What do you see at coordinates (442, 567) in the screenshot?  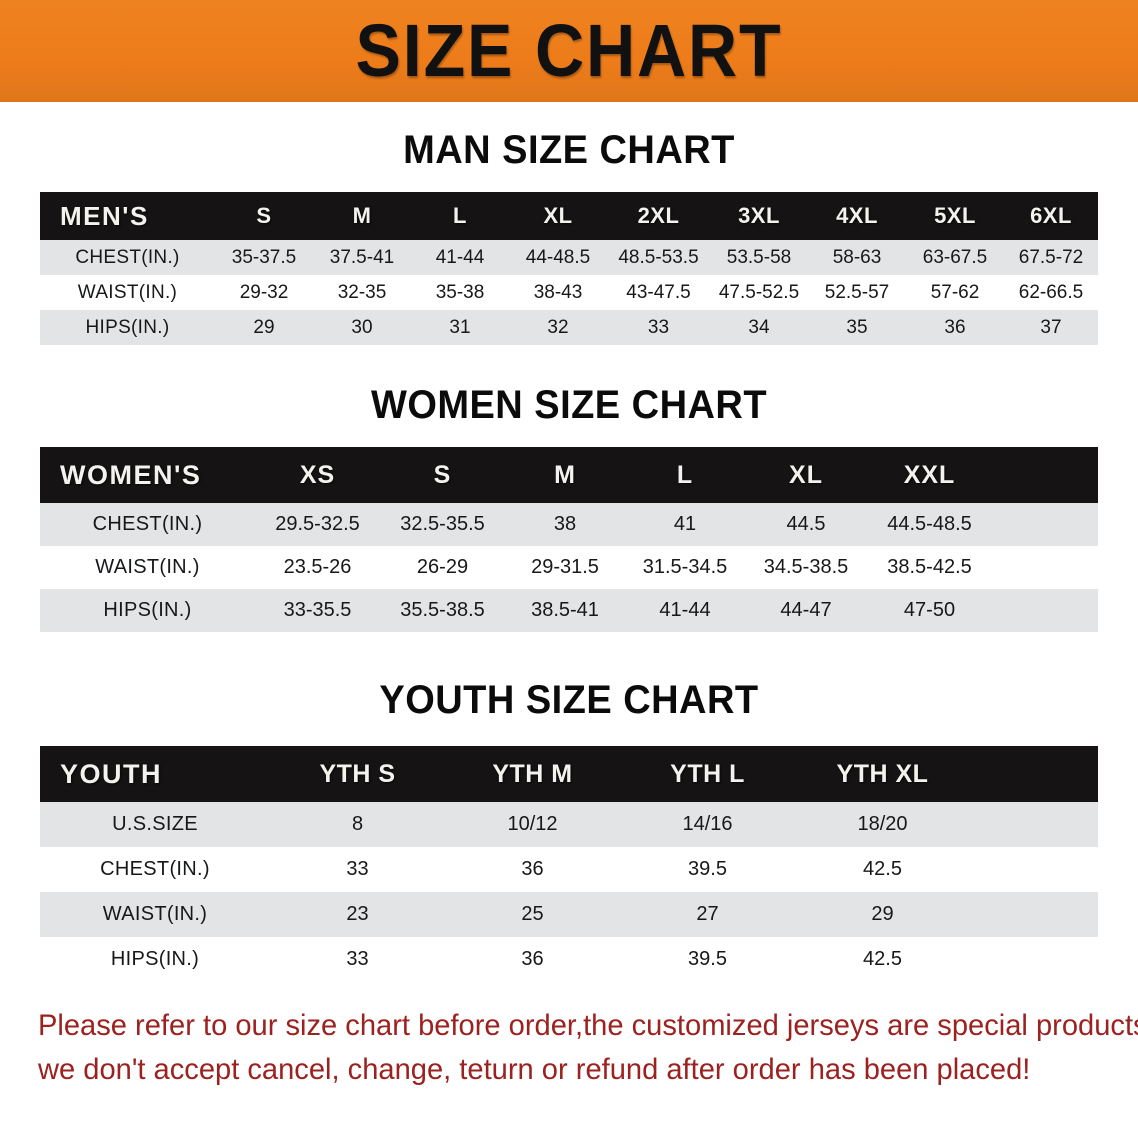 I see `women-waist-s: 26-29` at bounding box center [442, 567].